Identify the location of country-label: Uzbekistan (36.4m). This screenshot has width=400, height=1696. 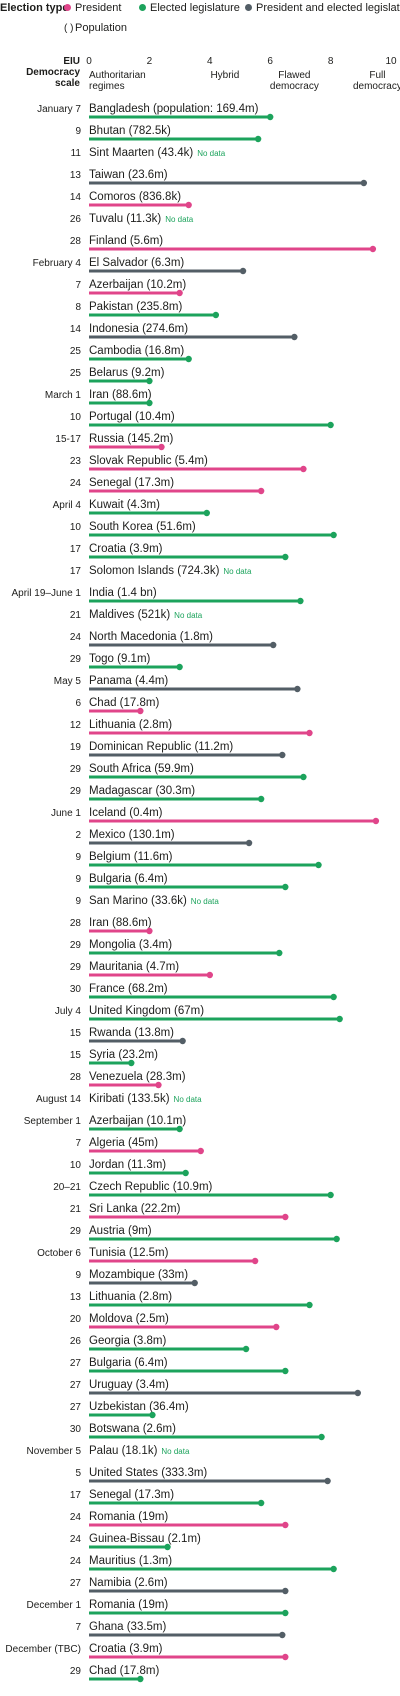
(139, 1407).